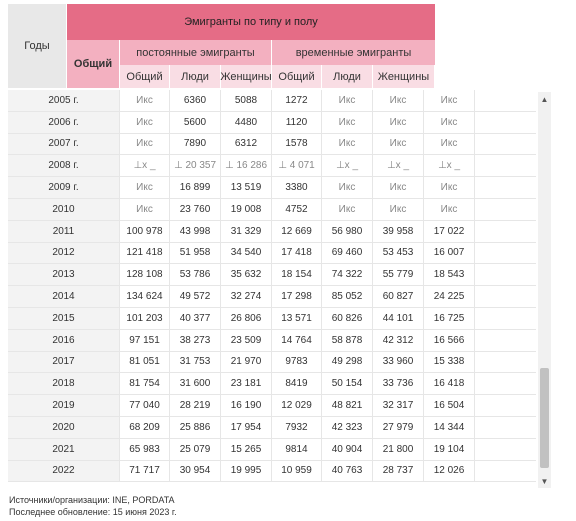 Image resolution: width=576 pixels, height=521 pixels. I want to click on value-cell: 17 954, so click(246, 427).